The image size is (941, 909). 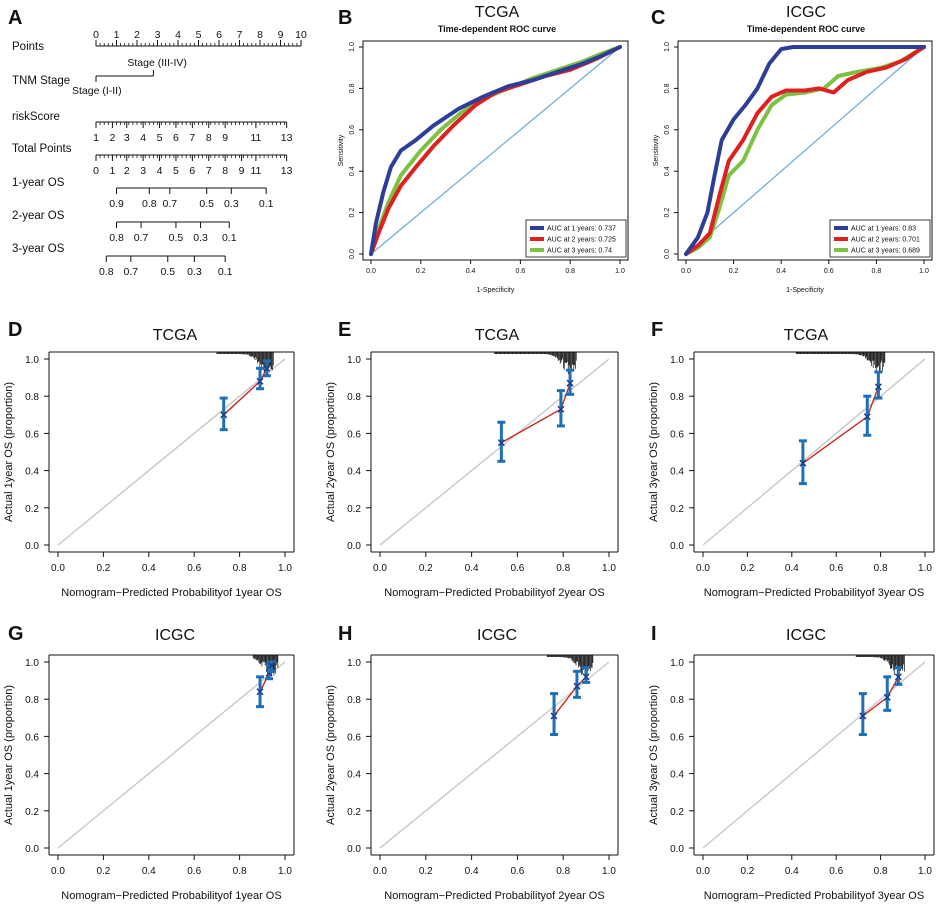 I want to click on y-axis-label: Sensitivity, so click(x=341, y=150).